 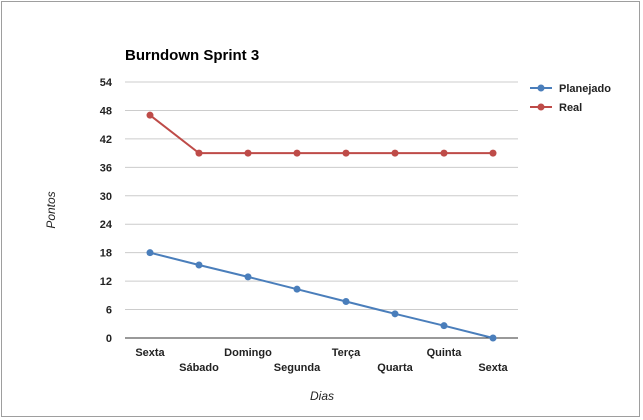 I want to click on y-tick-label: 6, so click(x=109, y=311).